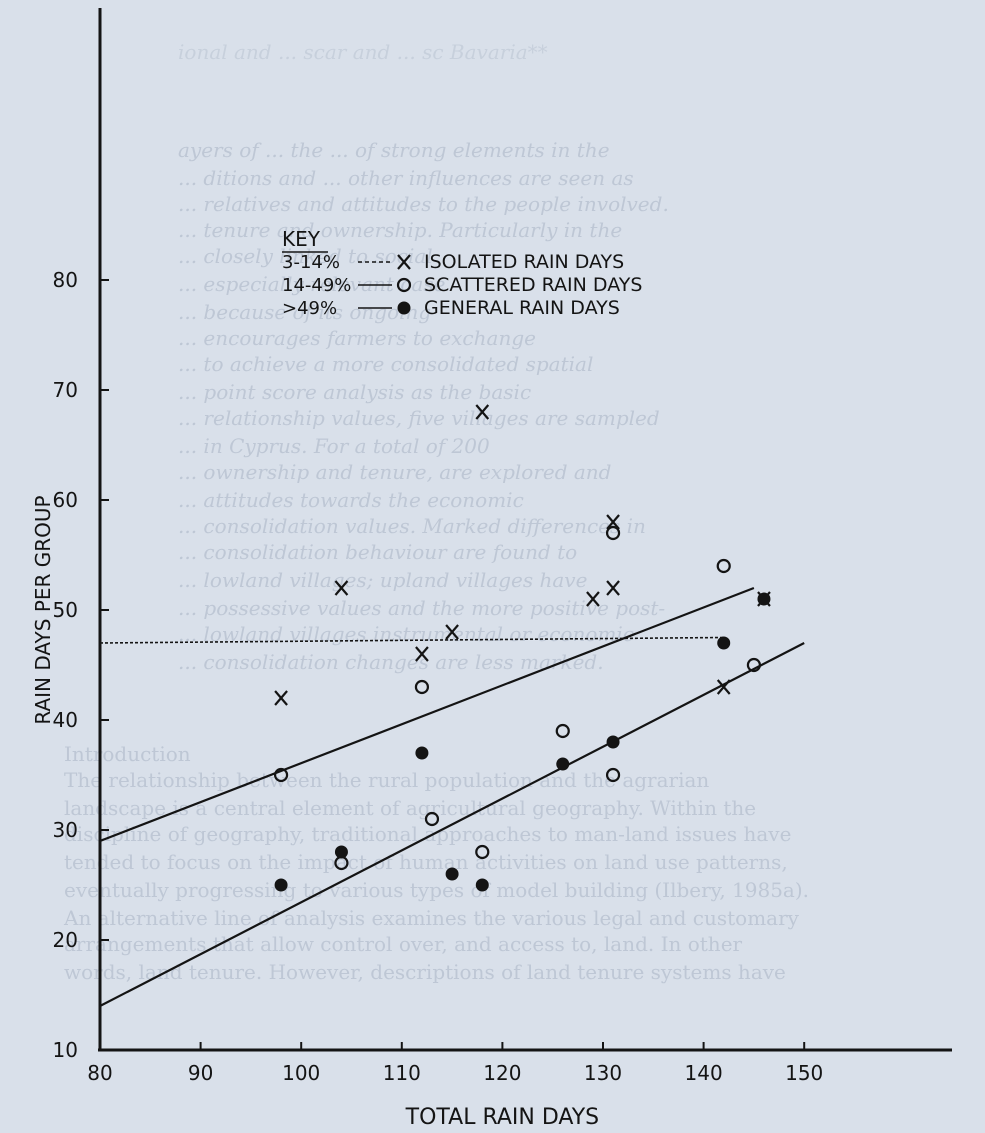 Image resolution: width=985 pixels, height=1133 pixels. Describe the element at coordinates (65, 610) in the screenshot. I see `y-tick-label: 50` at that location.